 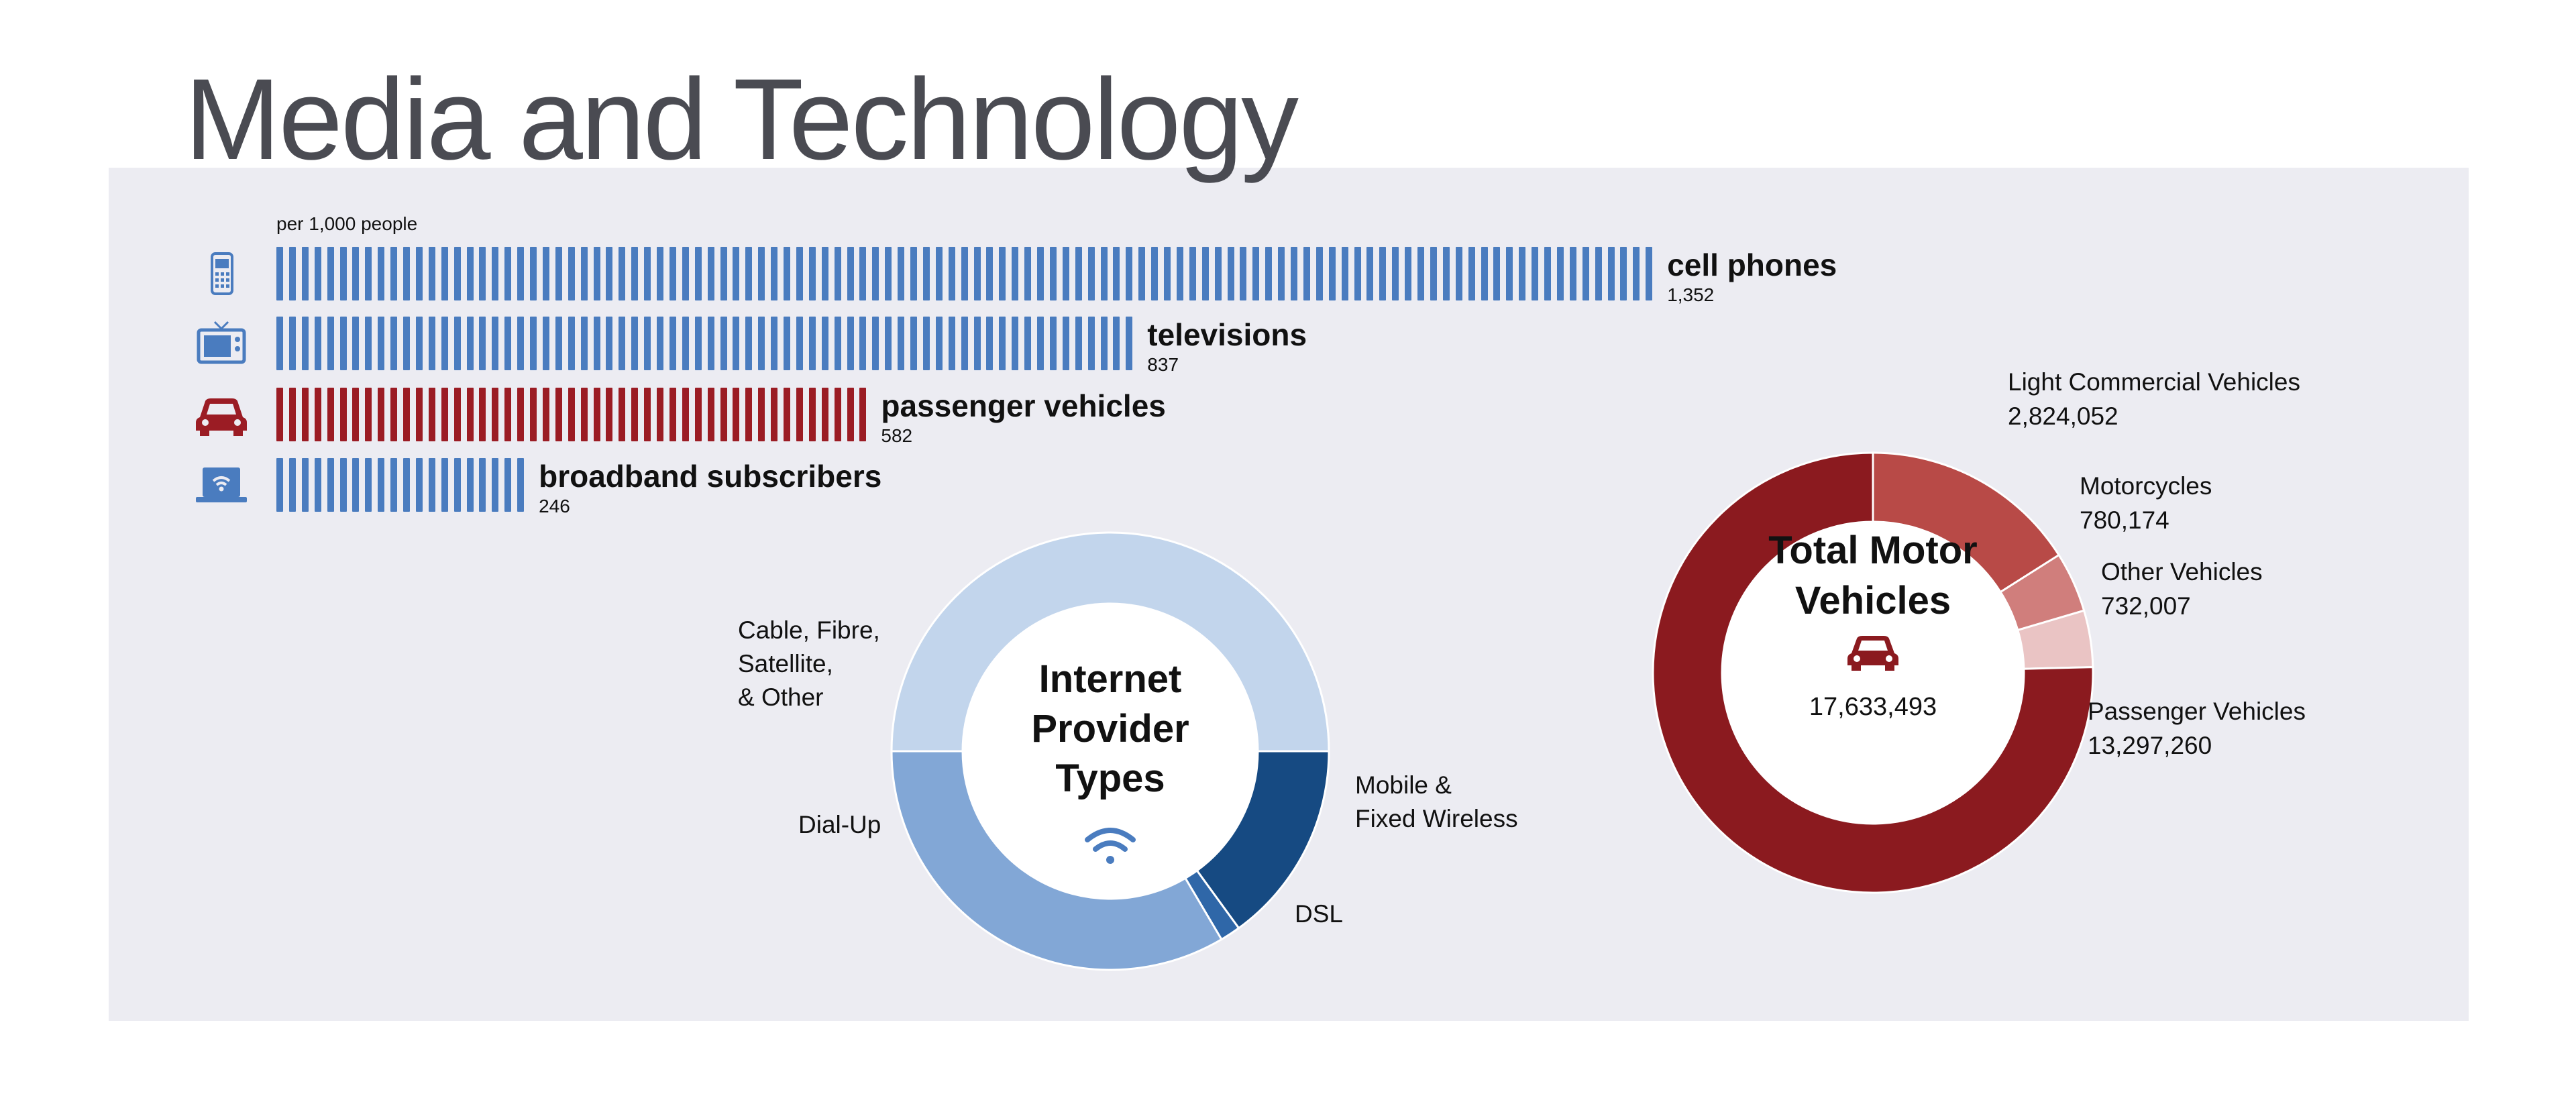 What do you see at coordinates (2146, 606) in the screenshot?
I see `value-other-vehicles: 732,007` at bounding box center [2146, 606].